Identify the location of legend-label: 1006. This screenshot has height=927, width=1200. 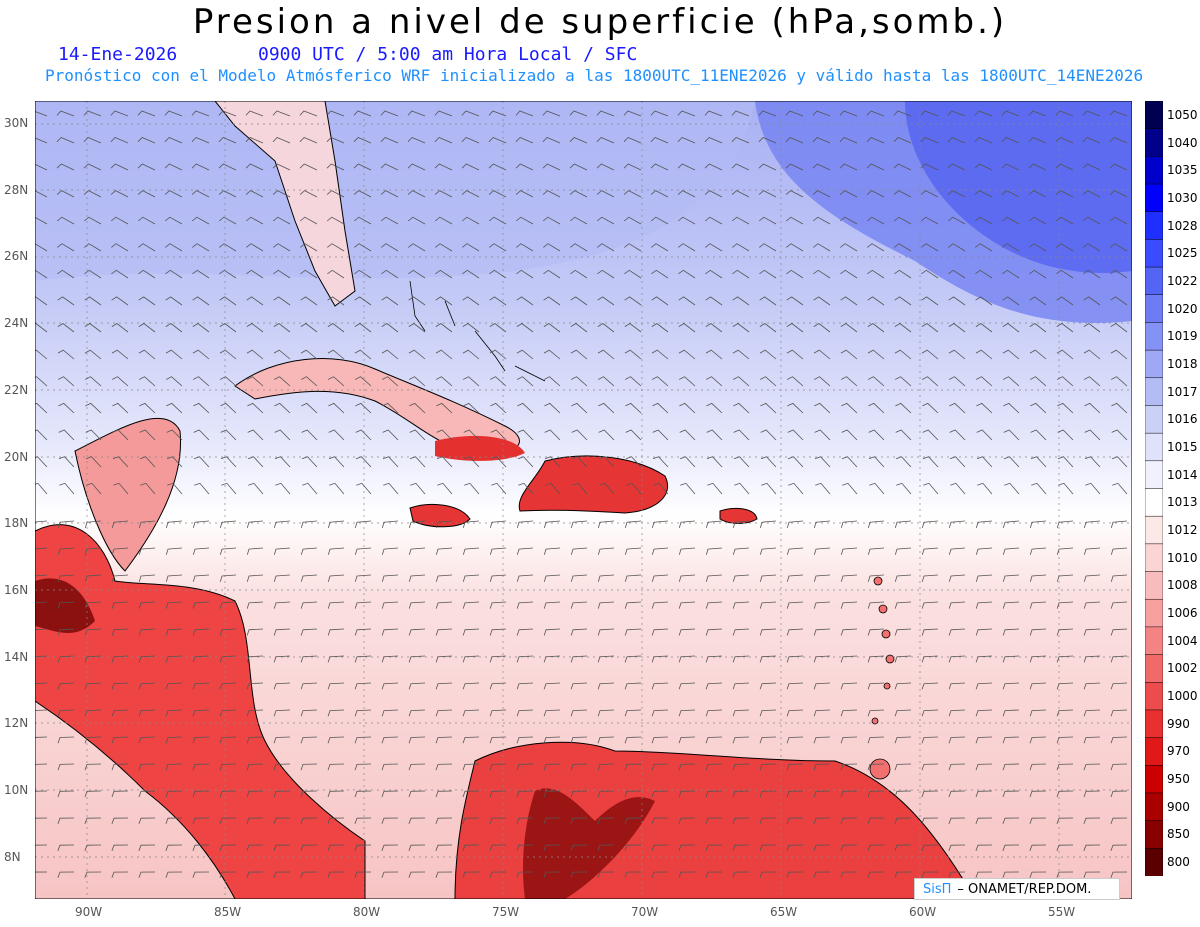
(1182, 613).